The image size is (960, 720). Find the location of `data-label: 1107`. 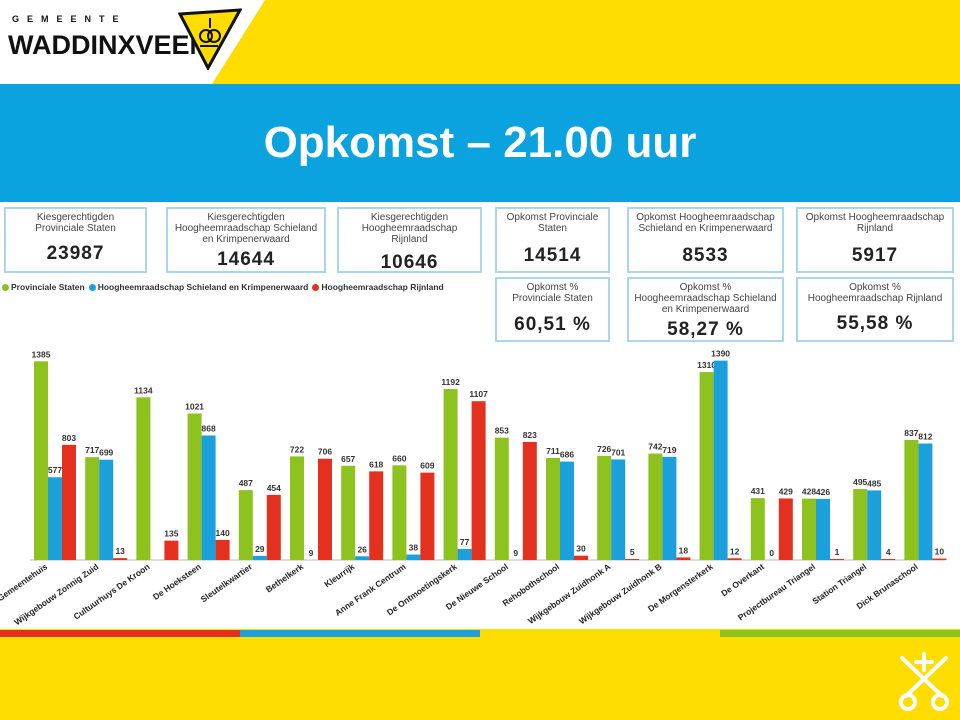

data-label: 1107 is located at coordinates (478, 394).